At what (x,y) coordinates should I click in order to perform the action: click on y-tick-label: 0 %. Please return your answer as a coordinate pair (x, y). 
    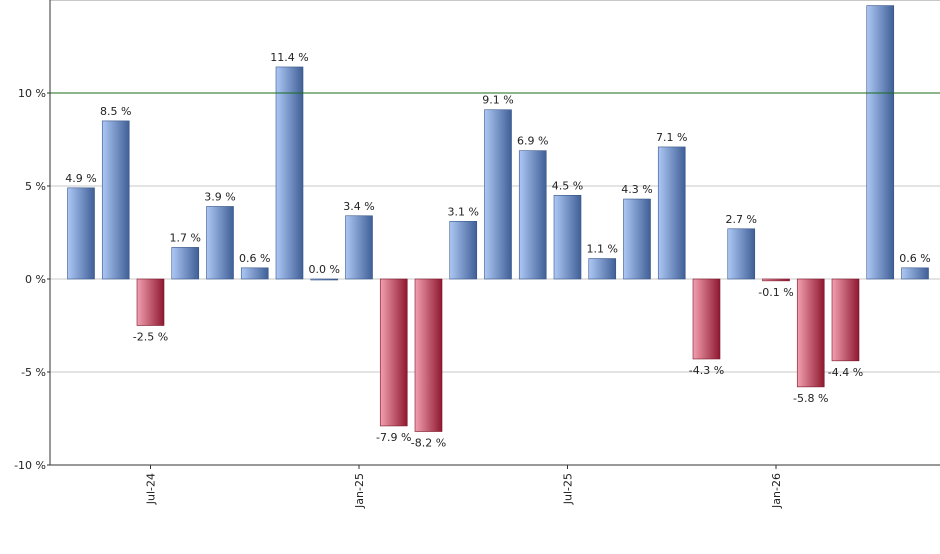
    Looking at the image, I should click on (35, 279).